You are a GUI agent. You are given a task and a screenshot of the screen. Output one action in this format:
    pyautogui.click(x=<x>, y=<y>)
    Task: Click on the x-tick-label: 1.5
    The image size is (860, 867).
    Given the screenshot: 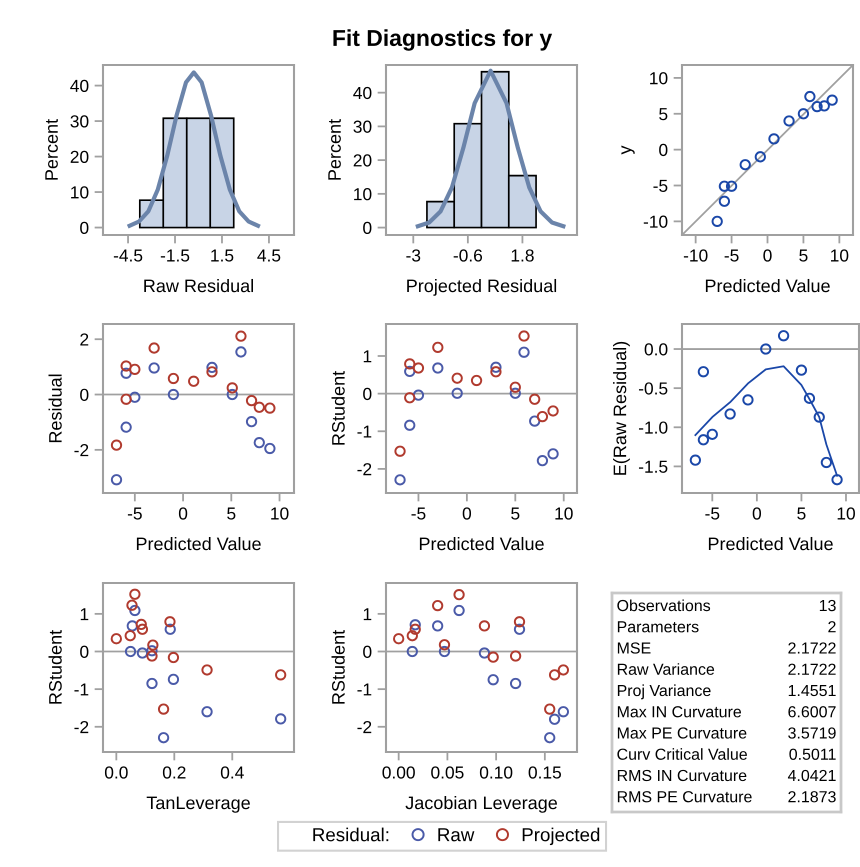 What is the action you would take?
    pyautogui.click(x=222, y=256)
    